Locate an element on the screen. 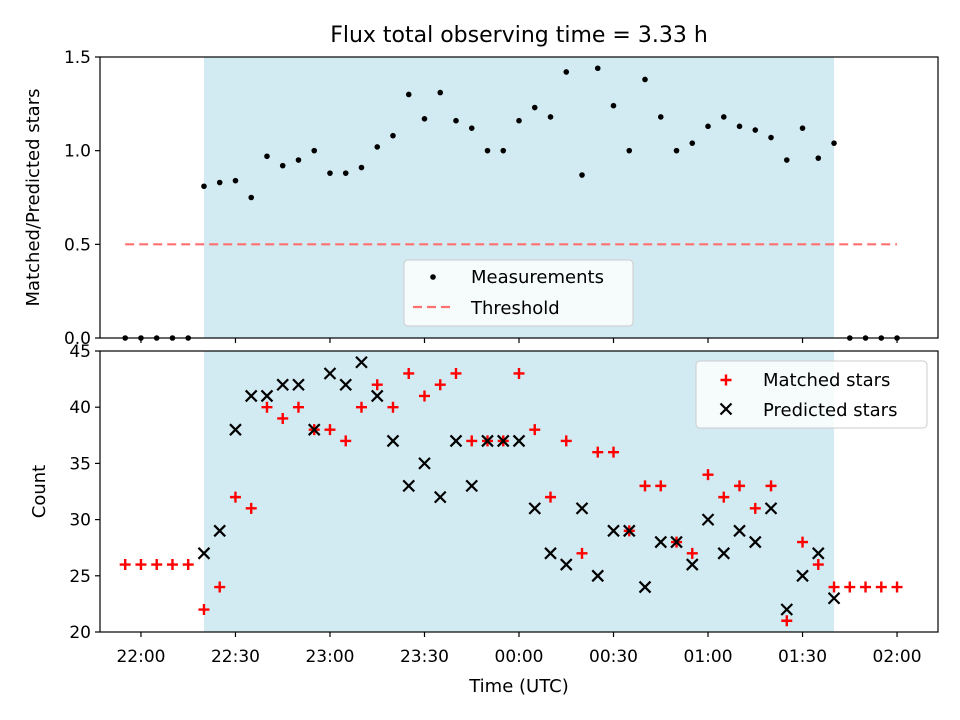 This screenshot has width=960, height=720. x-tick-label: 22:30 is located at coordinates (235, 657).